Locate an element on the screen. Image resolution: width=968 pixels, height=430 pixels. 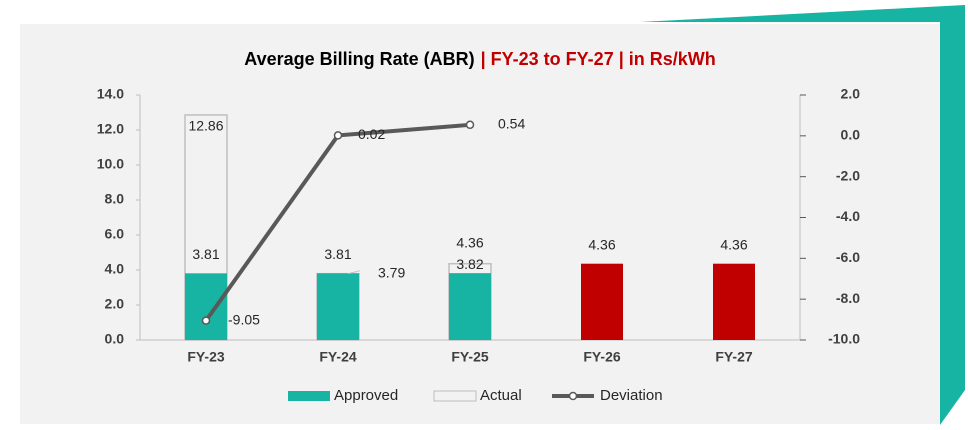
x-tick-label: FY-23 is located at coordinates (206, 357).